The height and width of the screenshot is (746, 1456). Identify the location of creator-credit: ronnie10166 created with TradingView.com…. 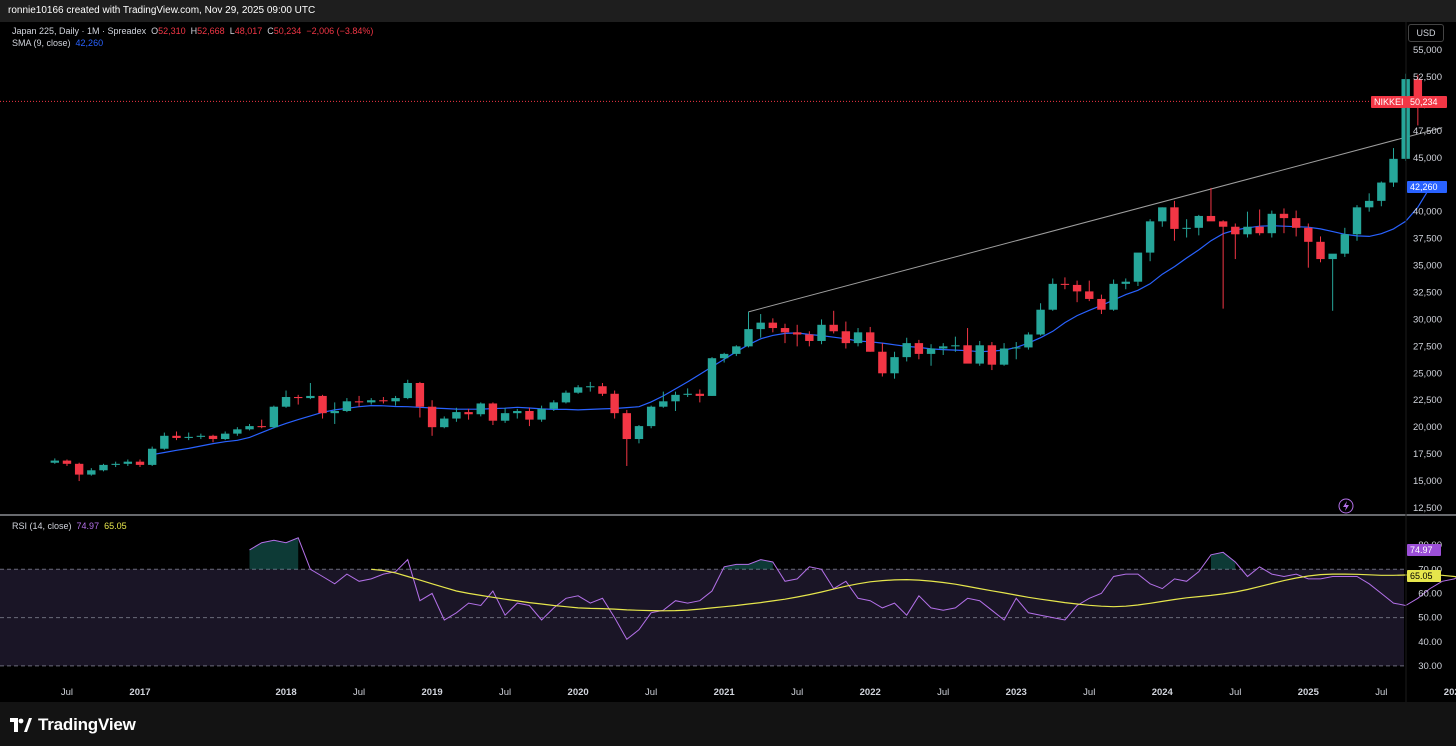
(162, 10).